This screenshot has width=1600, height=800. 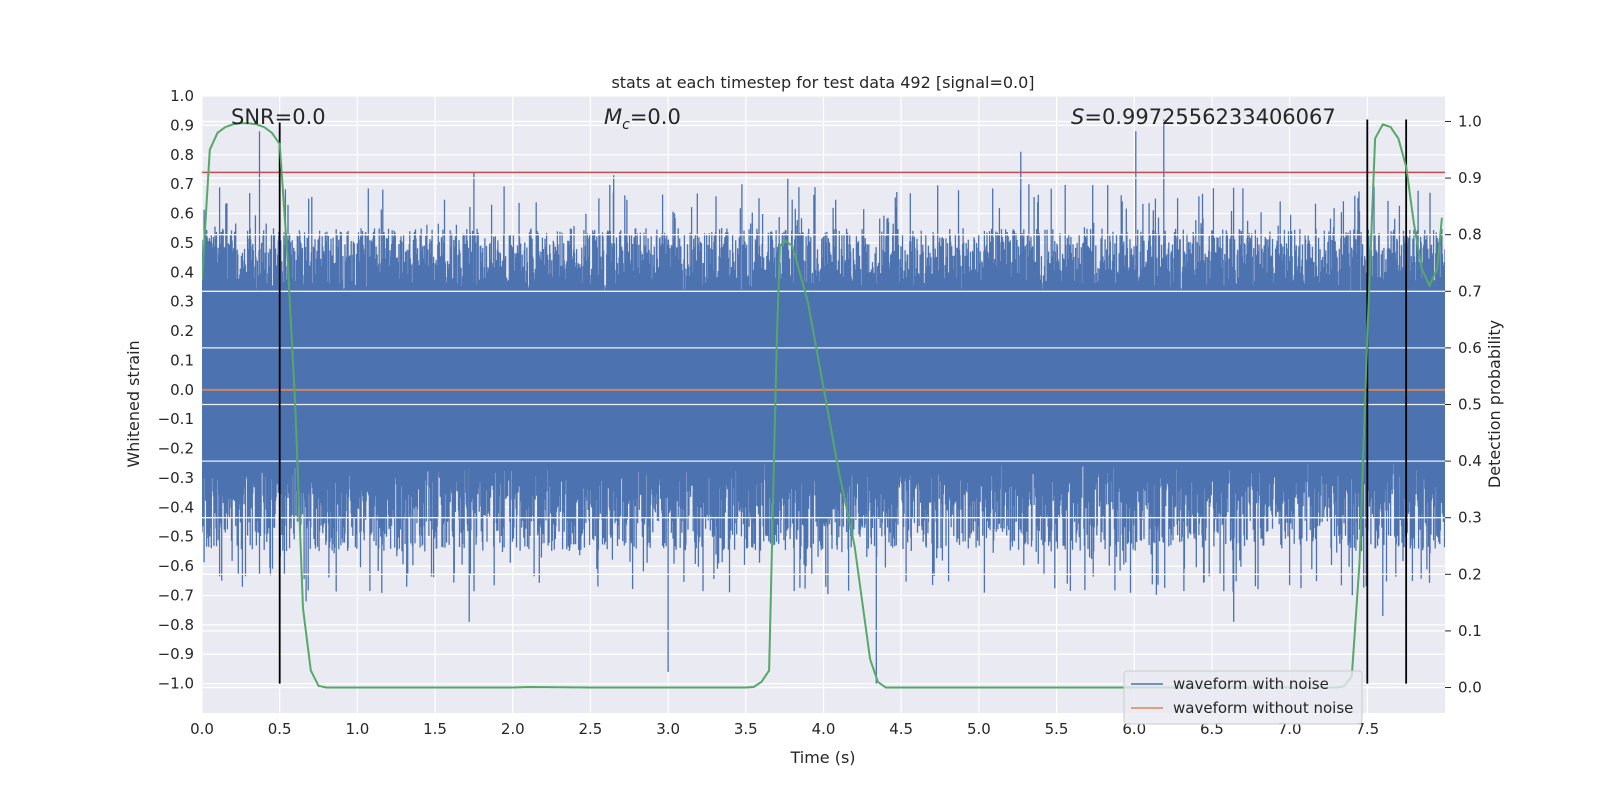 What do you see at coordinates (176, 507) in the screenshot?
I see `y-tick-label: −0.4` at bounding box center [176, 507].